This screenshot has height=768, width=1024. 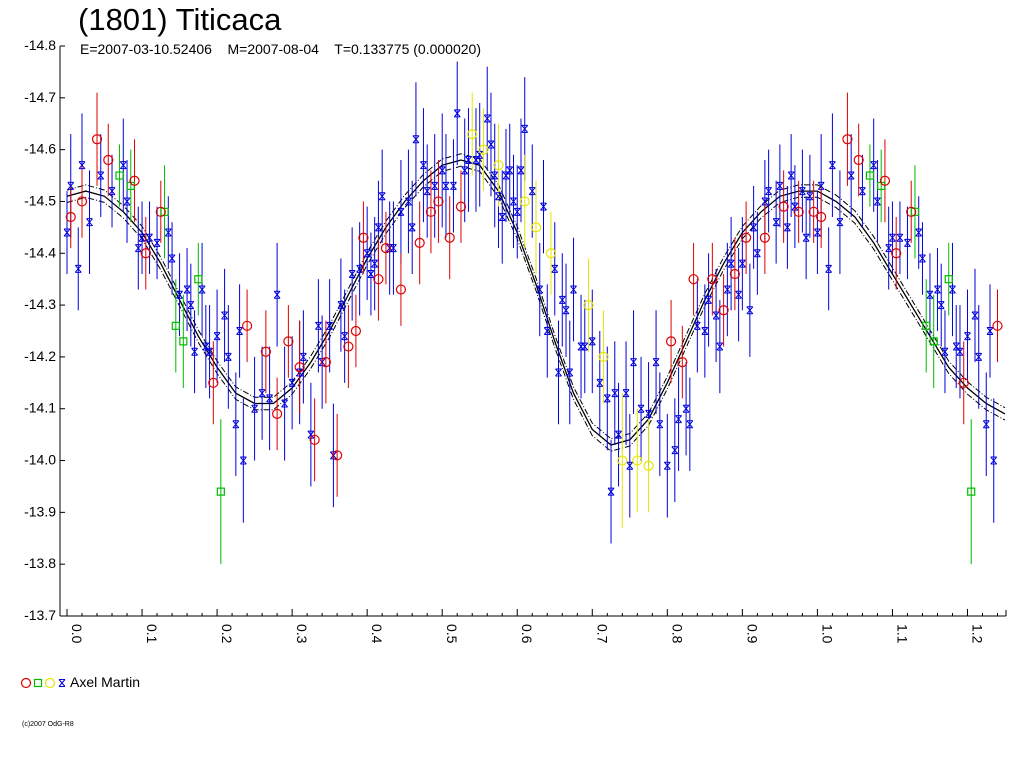 What do you see at coordinates (152, 634) in the screenshot?
I see `x-tick-label: 0.1` at bounding box center [152, 634].